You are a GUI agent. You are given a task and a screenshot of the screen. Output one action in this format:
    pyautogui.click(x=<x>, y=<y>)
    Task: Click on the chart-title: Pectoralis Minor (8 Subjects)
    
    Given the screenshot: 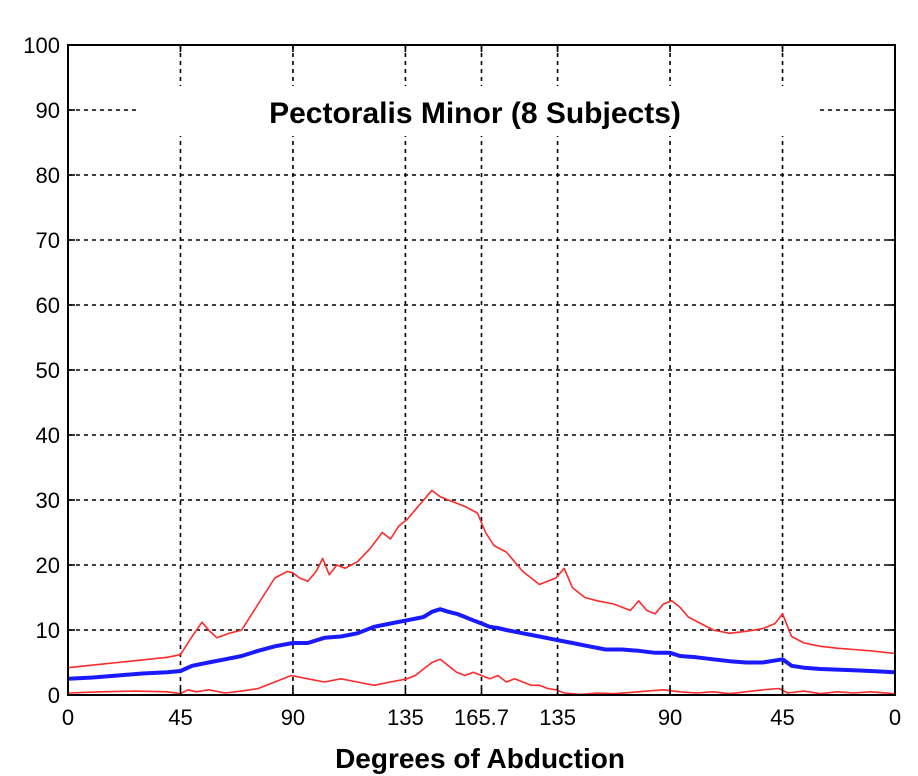 What is the action you would take?
    pyautogui.click(x=475, y=113)
    